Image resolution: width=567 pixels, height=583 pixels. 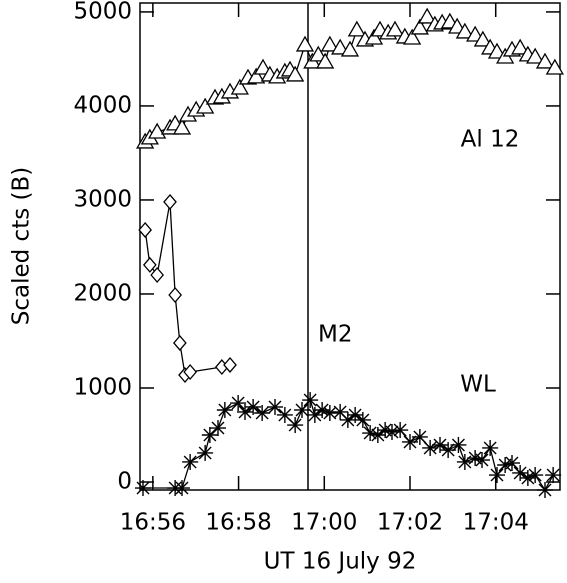 What do you see at coordinates (478, 385) in the screenshot?
I see `annotation: WL` at bounding box center [478, 385].